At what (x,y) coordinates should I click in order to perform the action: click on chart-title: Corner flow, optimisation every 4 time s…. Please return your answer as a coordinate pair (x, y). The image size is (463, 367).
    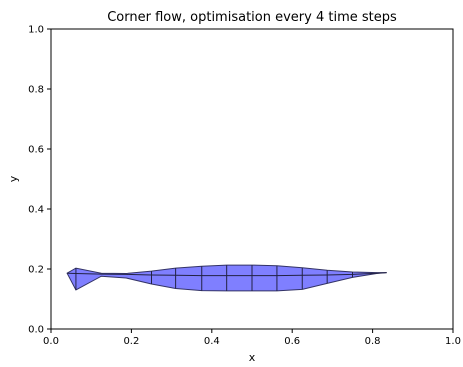
    Looking at the image, I should click on (252, 17).